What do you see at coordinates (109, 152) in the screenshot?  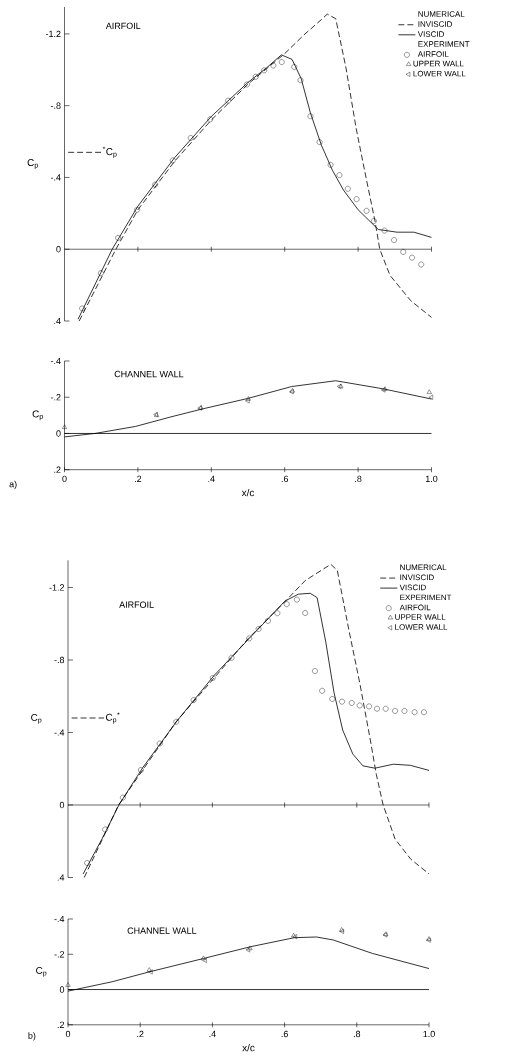 I see `ref-line-label: $^{*}$C$_{p}$` at bounding box center [109, 152].